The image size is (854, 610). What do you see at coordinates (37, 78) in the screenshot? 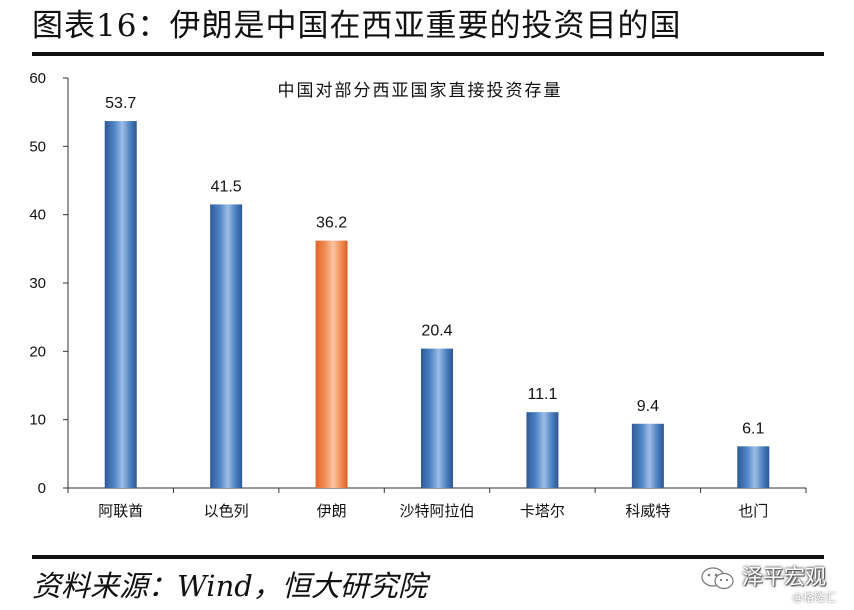
I see `y-tick-label: 60` at bounding box center [37, 78].